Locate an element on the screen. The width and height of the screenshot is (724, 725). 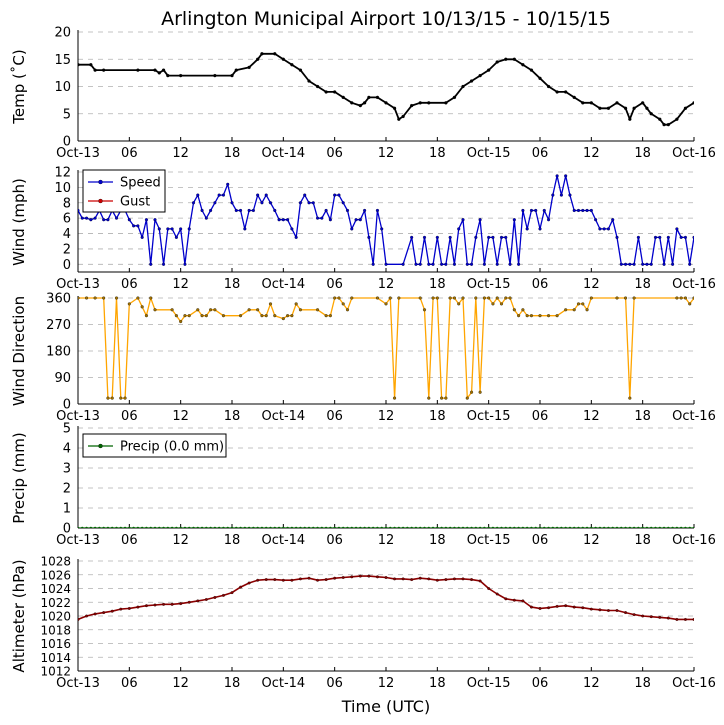
y-axis-label: Wind (mph) is located at coordinates (19, 222).